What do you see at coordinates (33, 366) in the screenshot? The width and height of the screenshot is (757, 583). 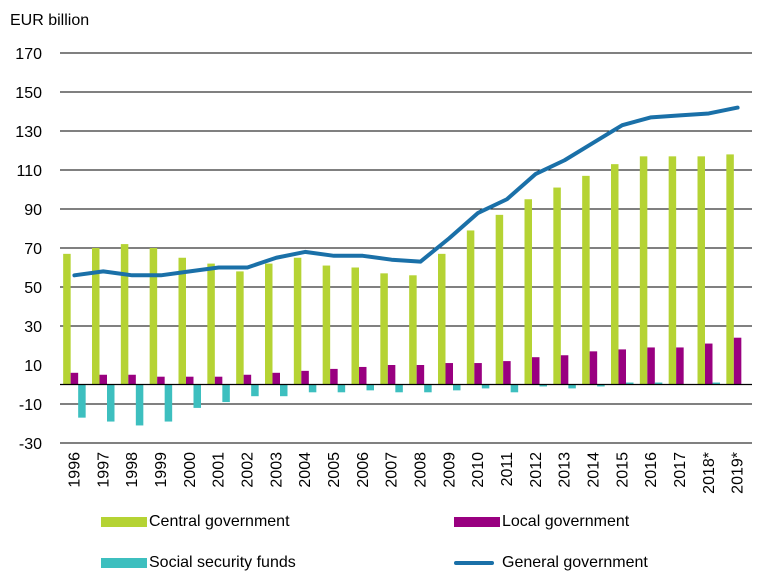 I see `y-tick-label: 10` at bounding box center [33, 366].